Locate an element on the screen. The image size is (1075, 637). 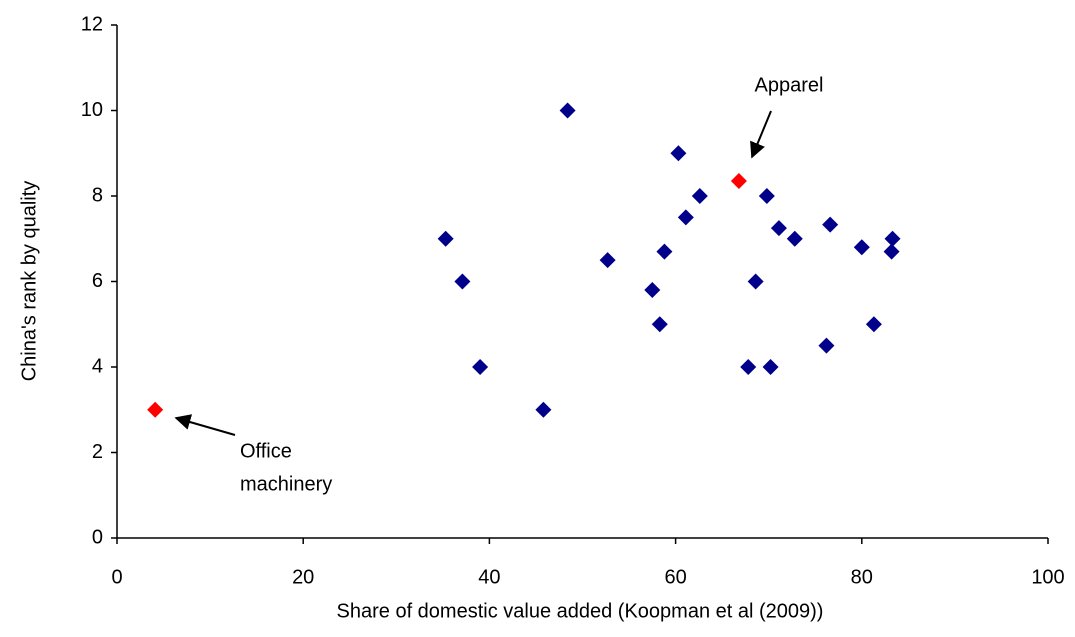
y-tick-label: 2 is located at coordinates (97, 452).